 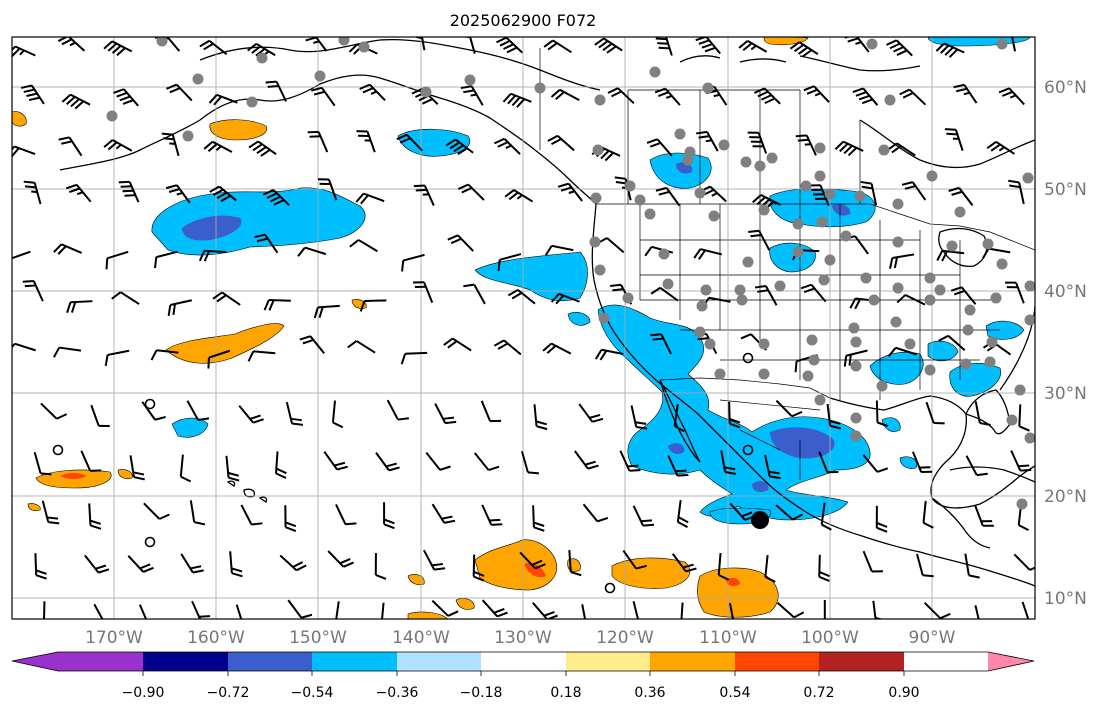 I want to click on colorbar-tick-label: −0.90, so click(x=143, y=693).